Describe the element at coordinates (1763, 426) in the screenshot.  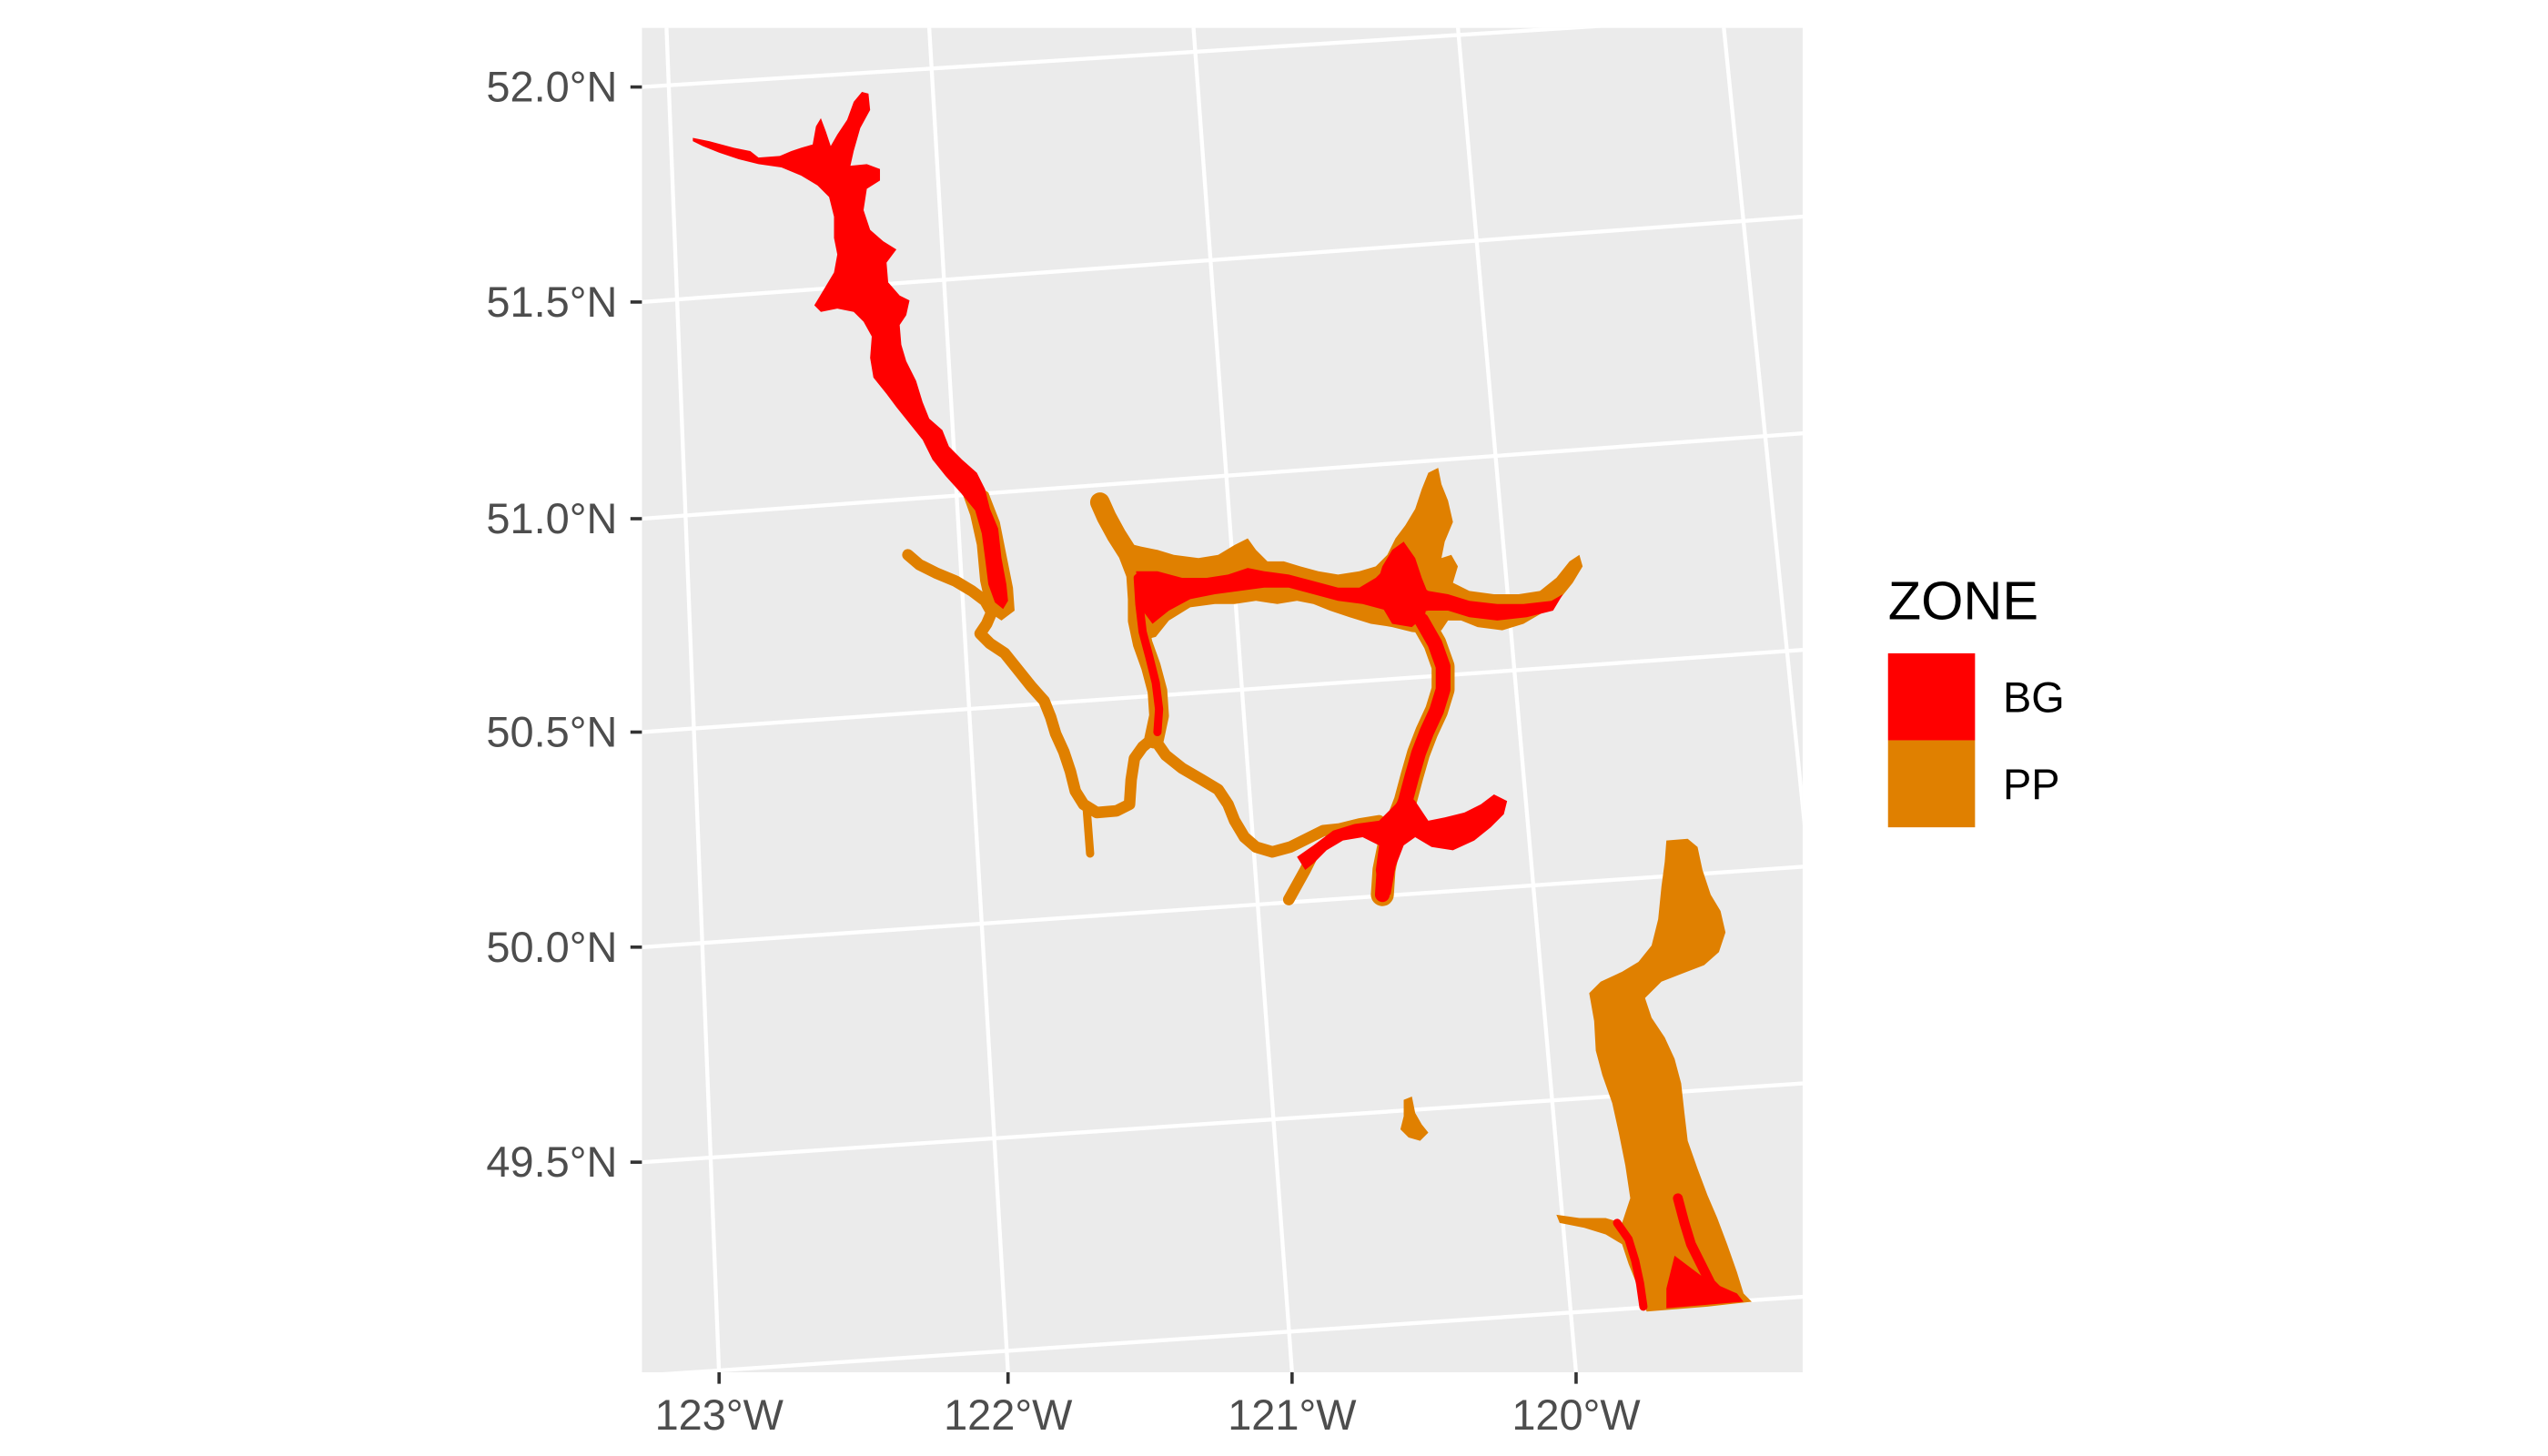
I see `graticule-line-119w` at that location.